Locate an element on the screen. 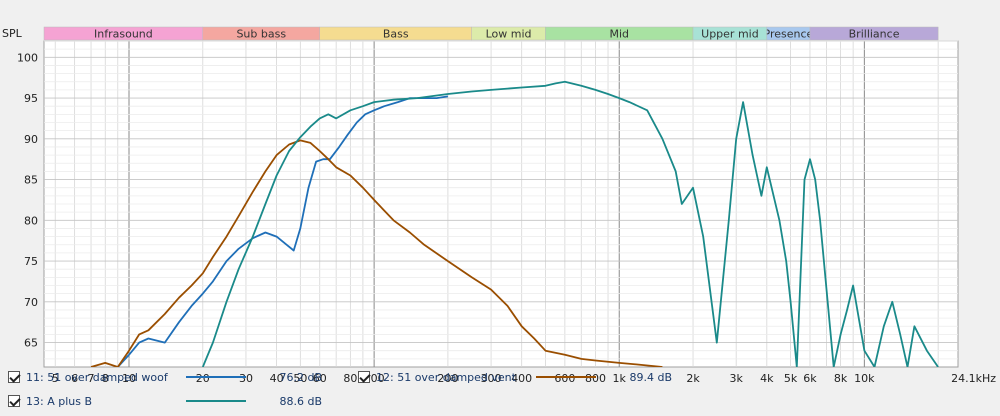 The width and height of the screenshot is (1000, 416). x-tick-label: 50 is located at coordinates (300, 378).